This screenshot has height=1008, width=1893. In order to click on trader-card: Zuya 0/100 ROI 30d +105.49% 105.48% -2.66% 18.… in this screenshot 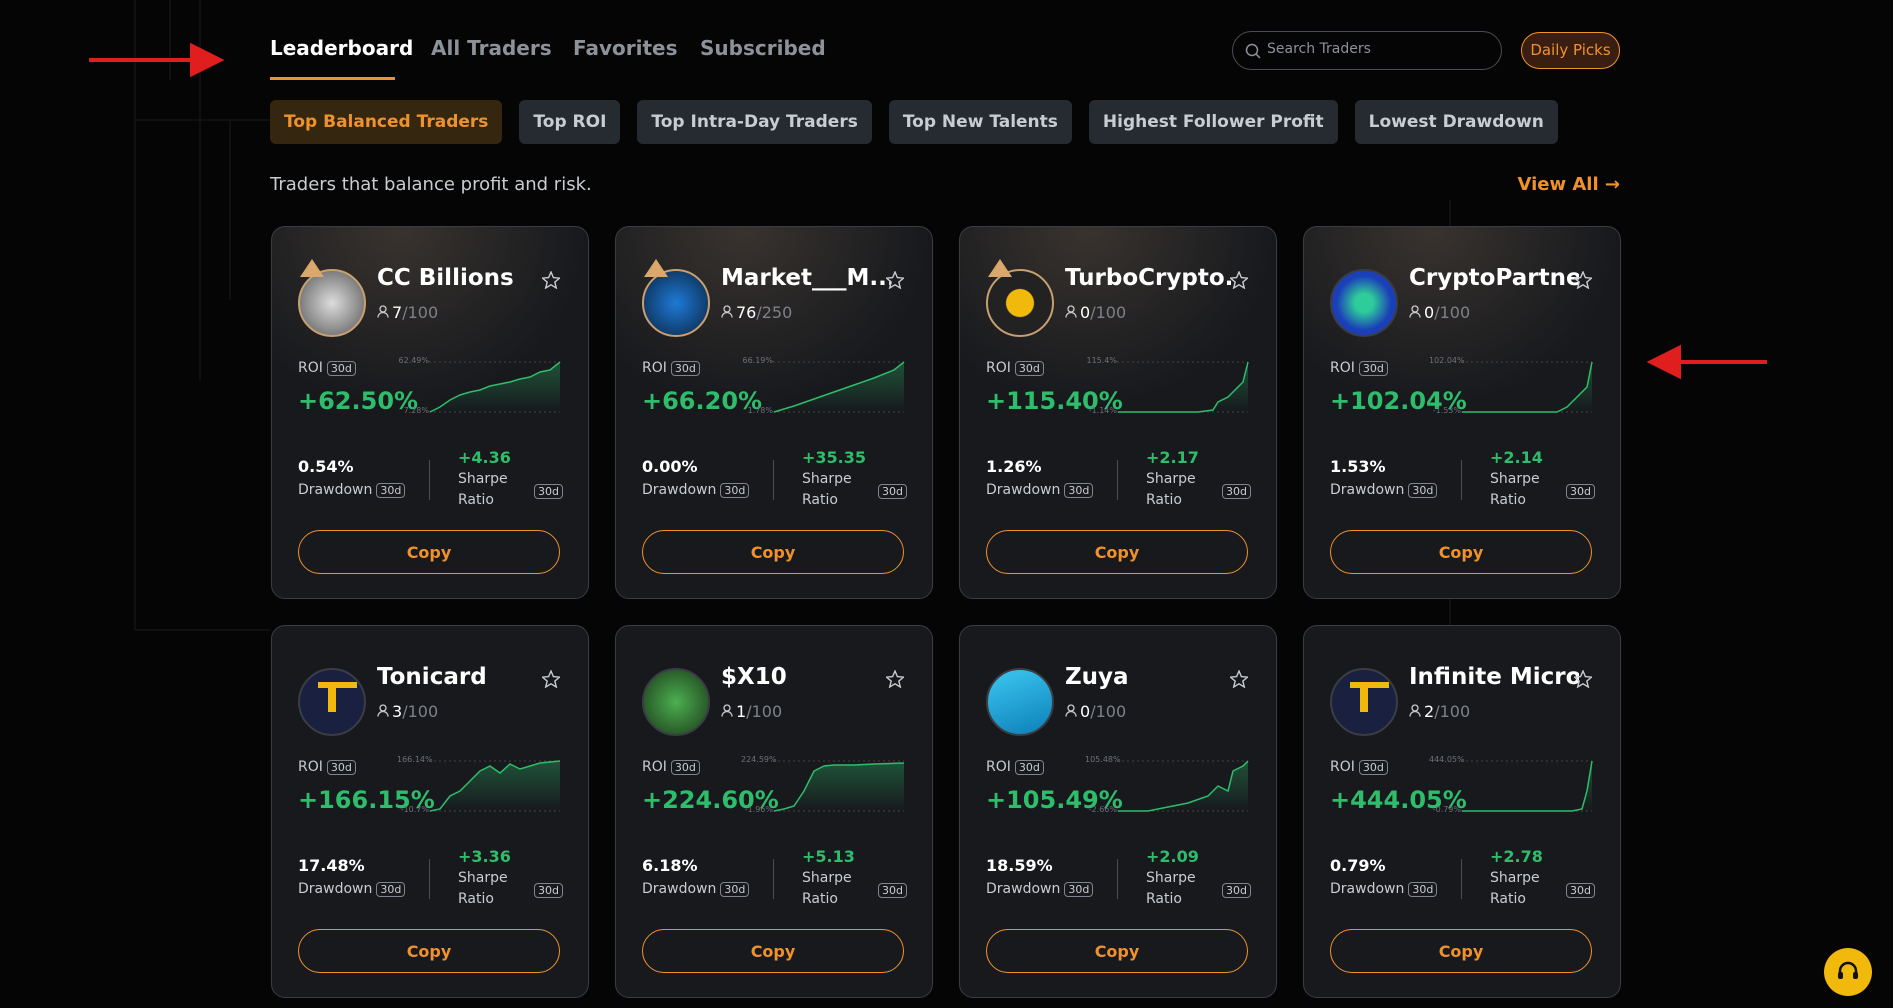, I will do `click(1118, 811)`.